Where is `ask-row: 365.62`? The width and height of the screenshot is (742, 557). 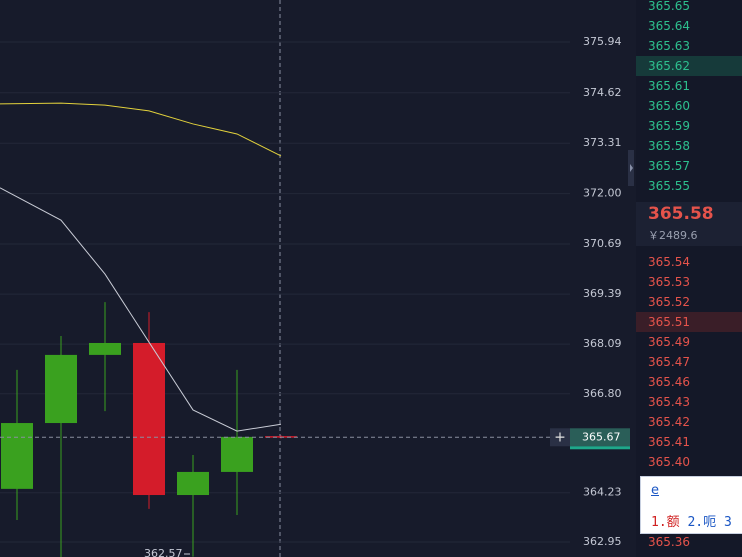
ask-row: 365.62 is located at coordinates (689, 66).